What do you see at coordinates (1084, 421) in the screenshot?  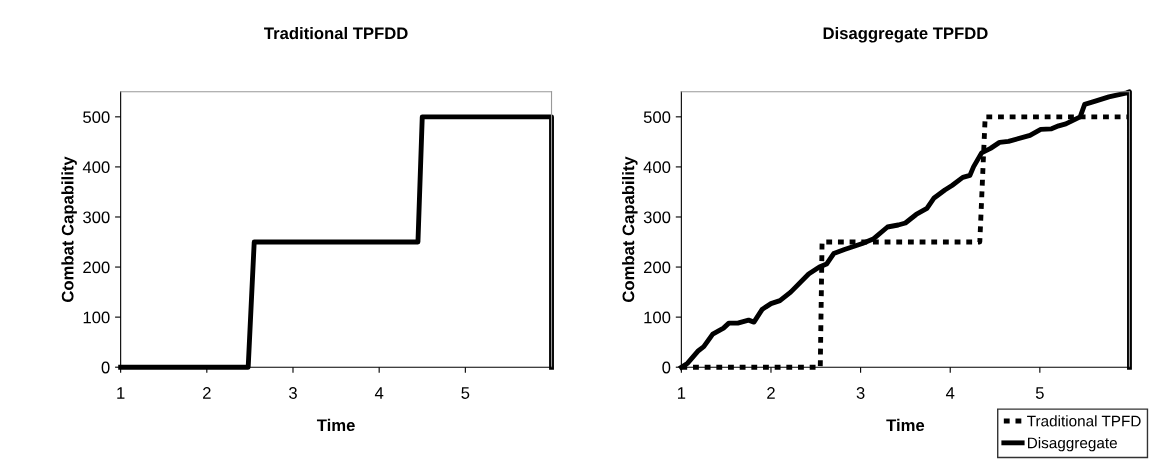 I see `legend-label: Traditional TPFD` at bounding box center [1084, 421].